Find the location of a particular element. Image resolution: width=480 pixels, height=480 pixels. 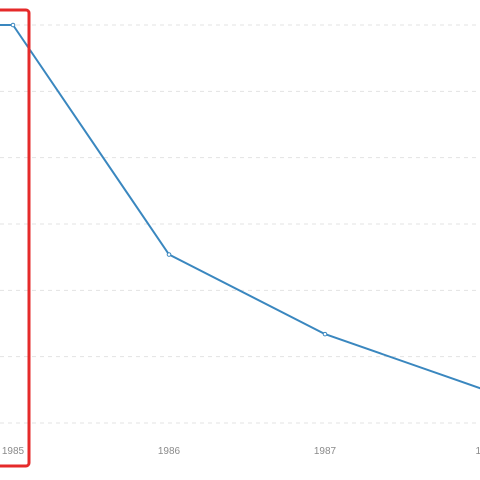

x-tick-label: 1985 is located at coordinates (13, 451).